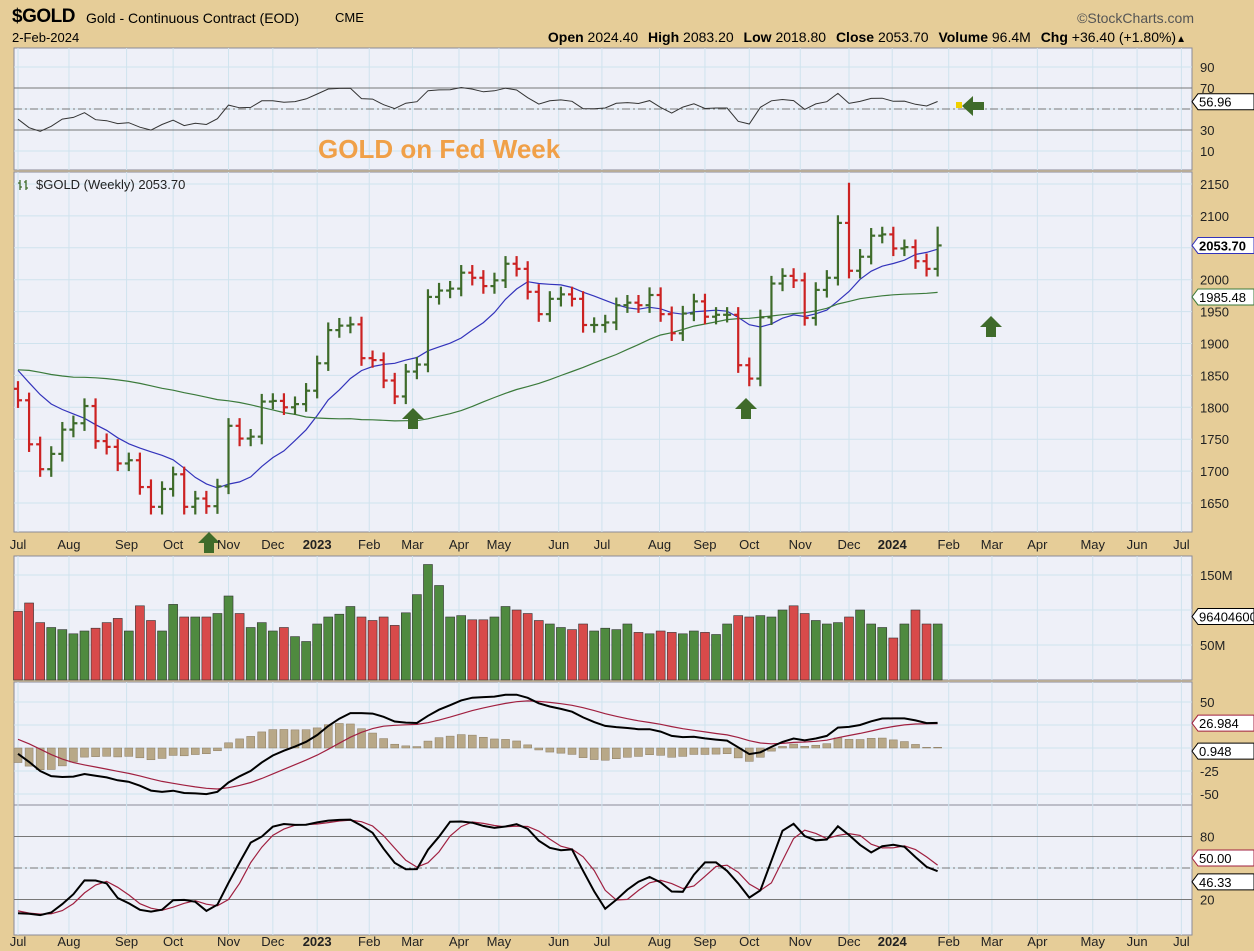 The width and height of the screenshot is (1254, 951). What do you see at coordinates (369, 941) in the screenshot?
I see `x-axis-label: Feb` at bounding box center [369, 941].